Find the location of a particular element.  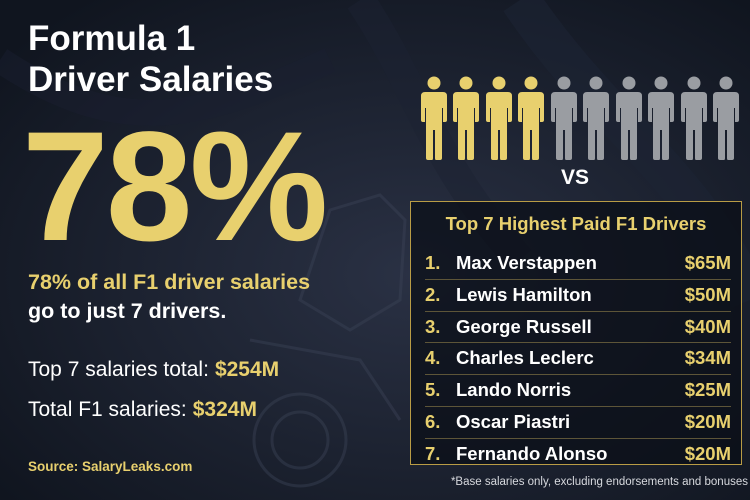

driver-row: 6. Oscar Piastri $20M is located at coordinates (578, 421).